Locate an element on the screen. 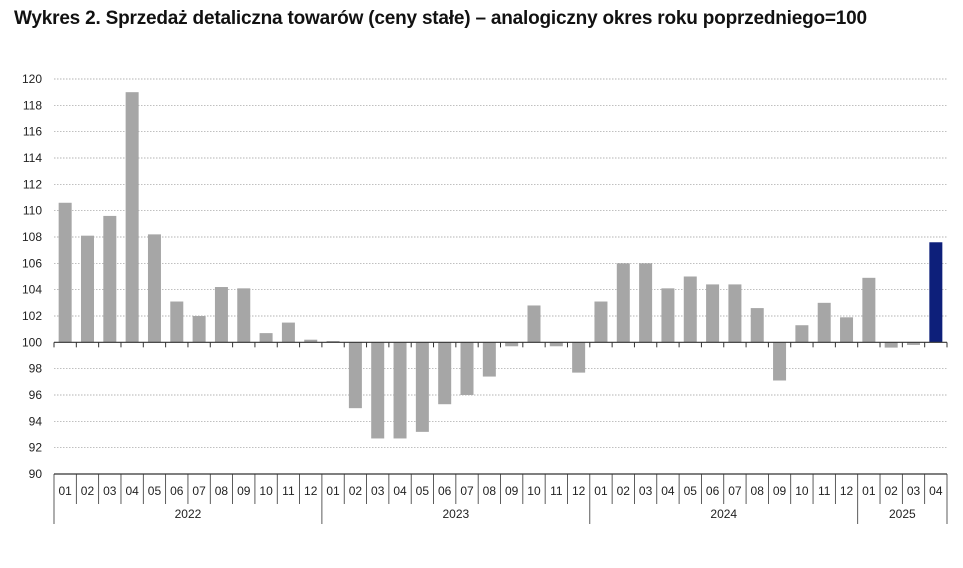 The height and width of the screenshot is (568, 963). y-tick-label: 104 is located at coordinates (32, 290).